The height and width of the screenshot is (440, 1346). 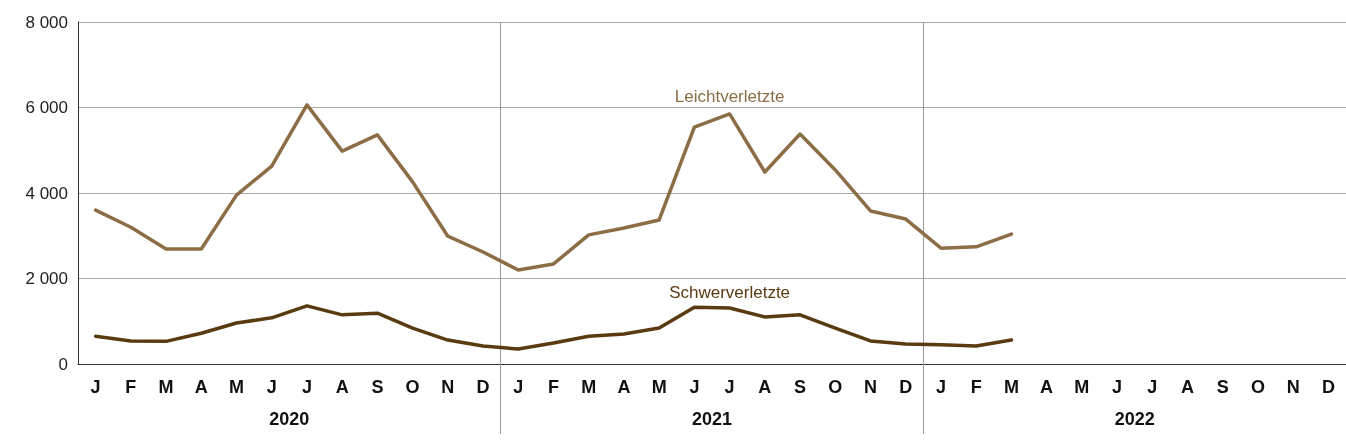 I want to click on y-tick-label: 4 000, so click(x=46, y=193).